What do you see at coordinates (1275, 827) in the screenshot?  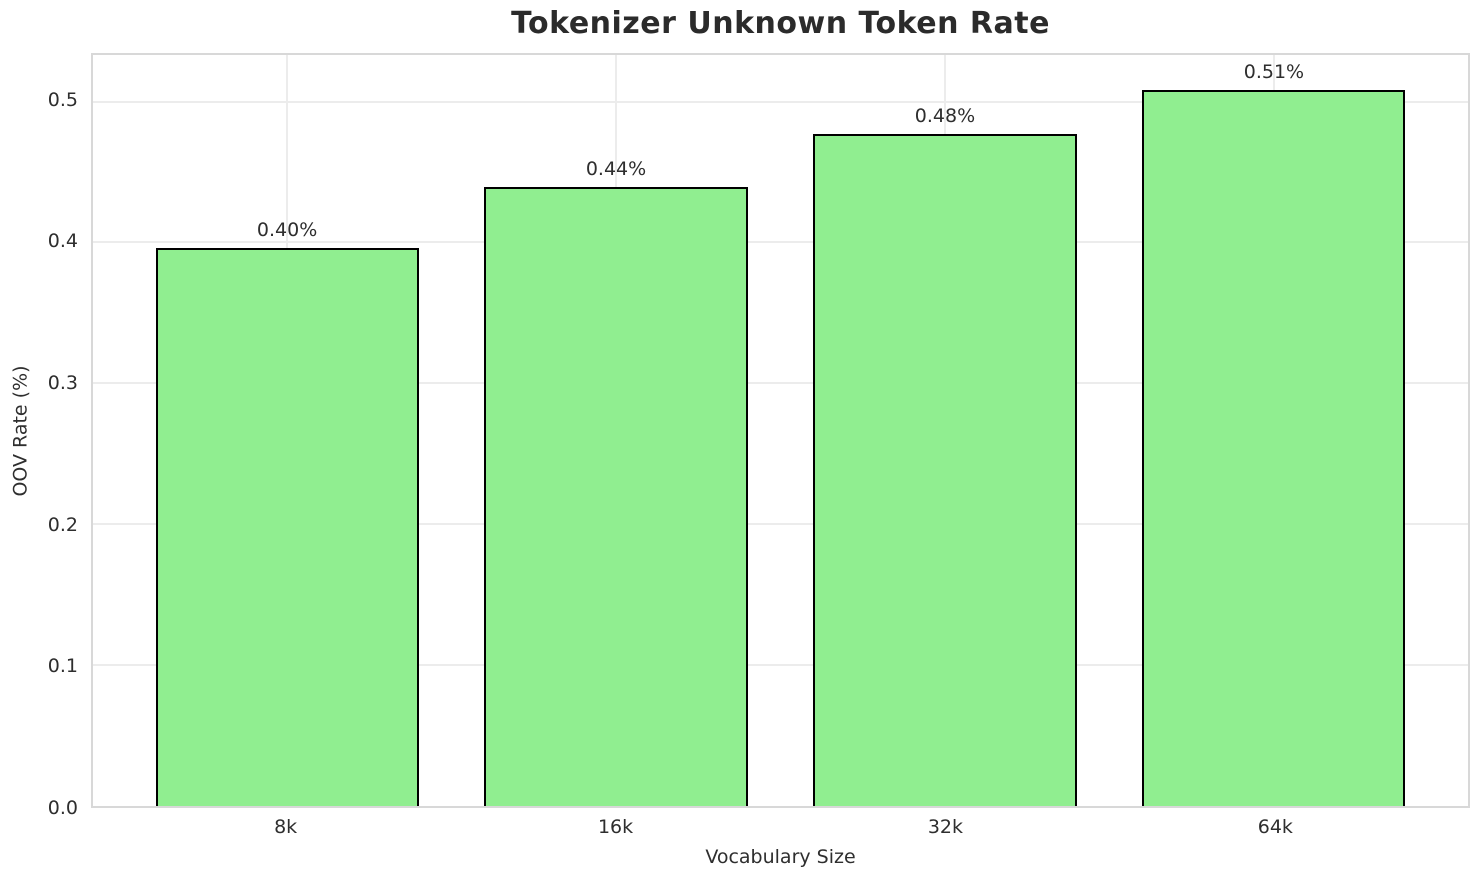 I see `x-tick-label: 64k` at bounding box center [1275, 827].